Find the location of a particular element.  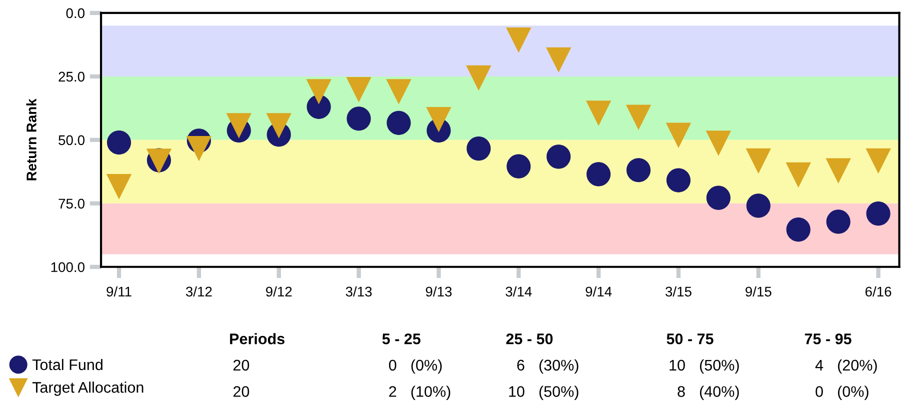

x-tick-label: 9/14 is located at coordinates (599, 291).